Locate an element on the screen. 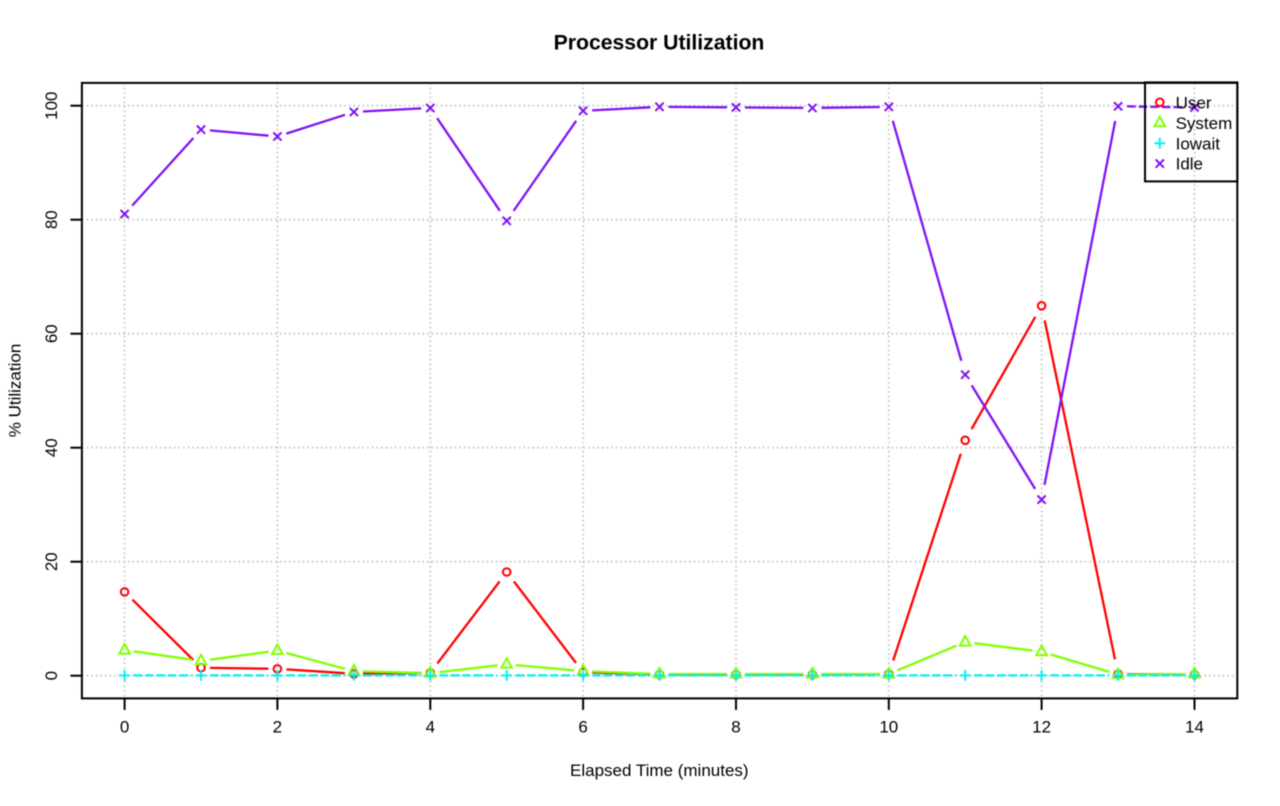 The image size is (1280, 806). svg-text: 20 is located at coordinates (51, 561).